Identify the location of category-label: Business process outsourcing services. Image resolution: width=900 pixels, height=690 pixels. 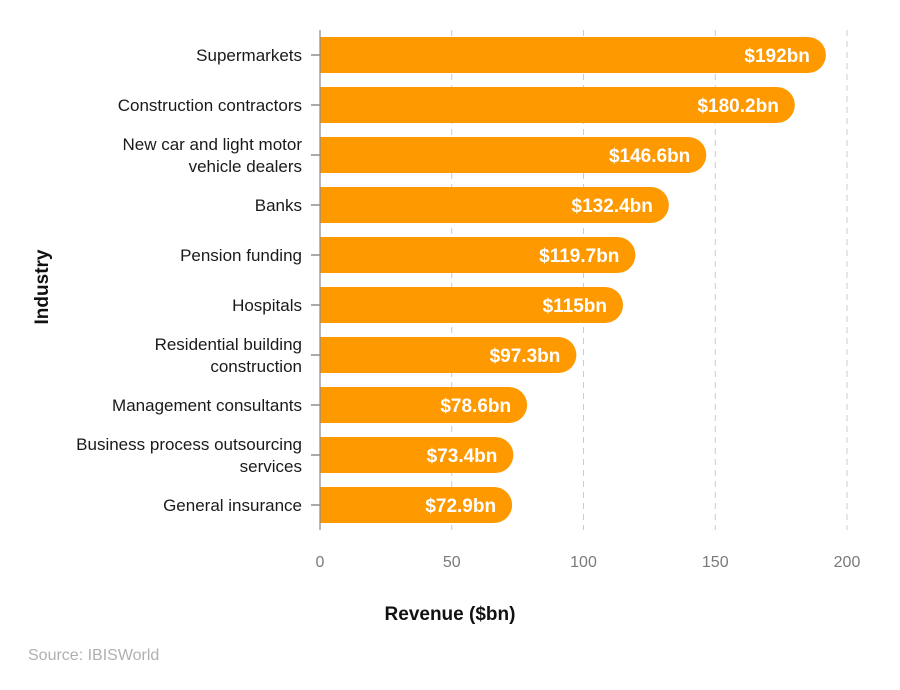
(189, 455).